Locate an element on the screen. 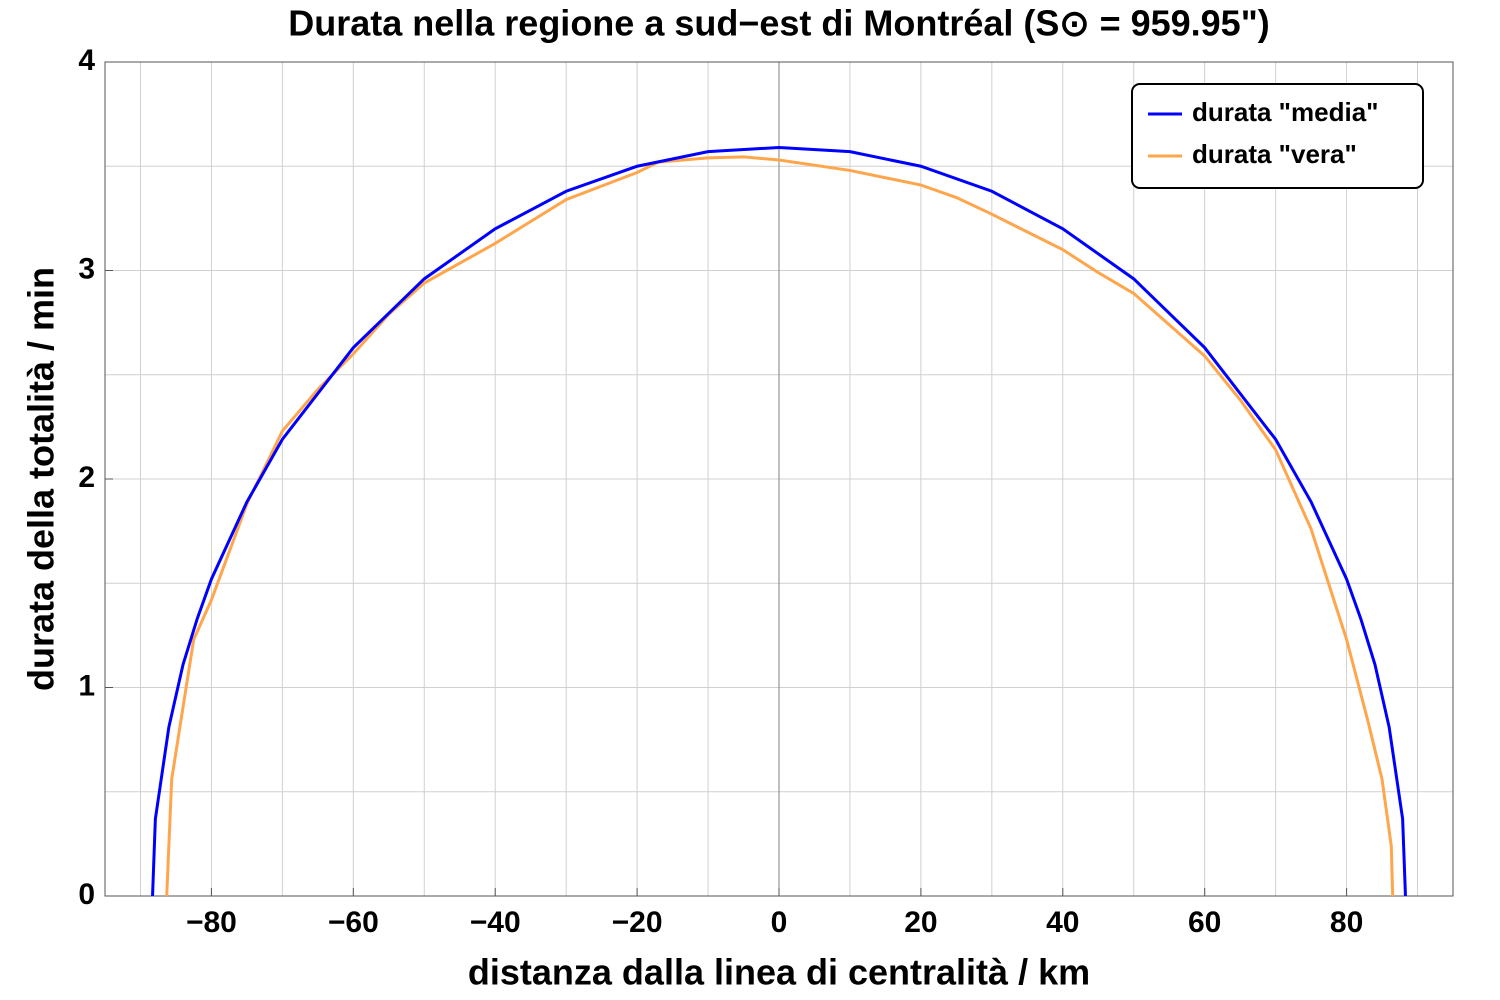  x-tick-label: 80 is located at coordinates (1346, 922).